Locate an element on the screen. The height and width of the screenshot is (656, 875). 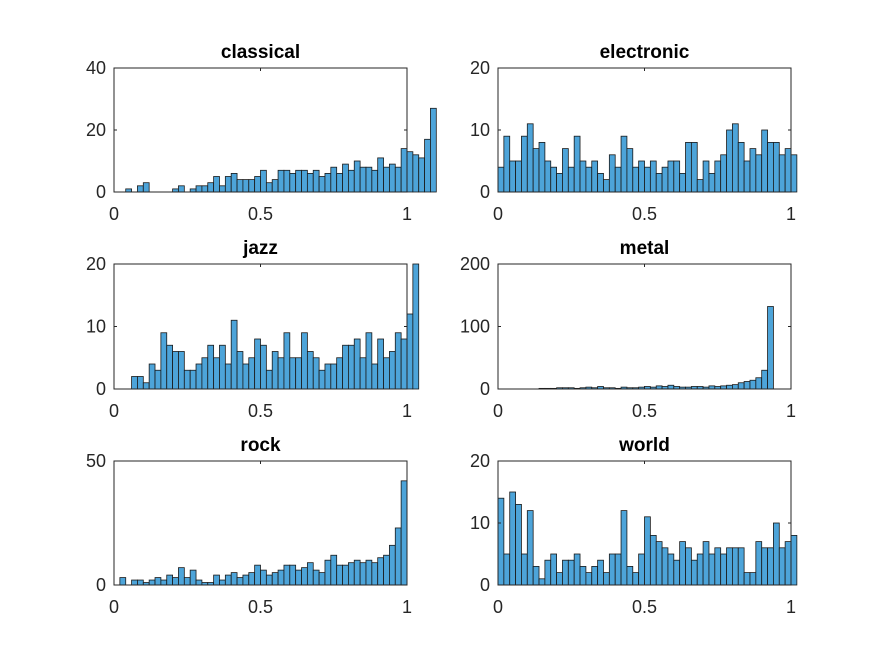
subplot-metal: 0 0.5 1 0 100 200 metal is located at coordinates (628, 329).